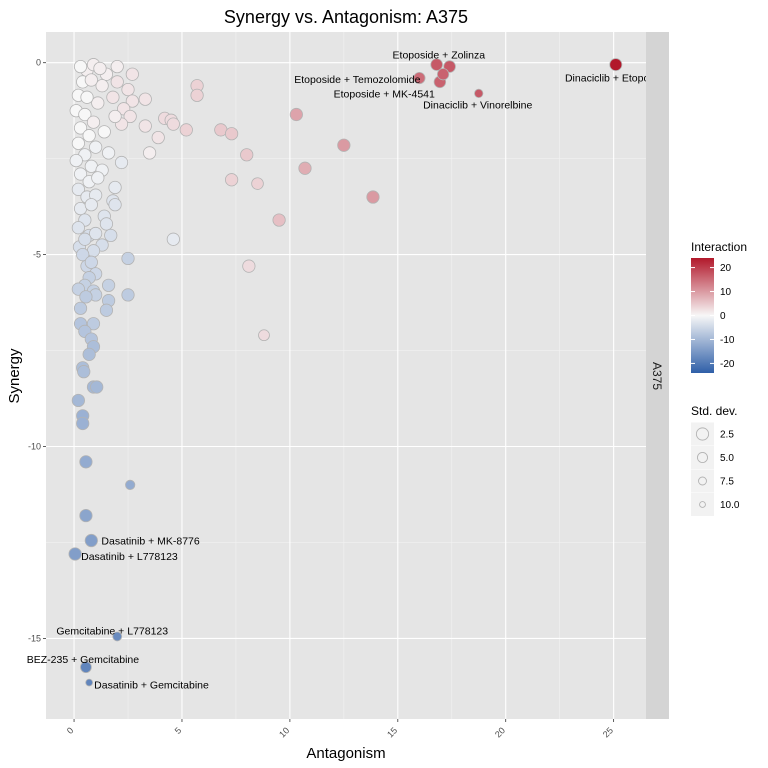 The width and height of the screenshot is (768, 768). What do you see at coordinates (284, 732) in the screenshot?
I see `x-tick-label: 10` at bounding box center [284, 732].